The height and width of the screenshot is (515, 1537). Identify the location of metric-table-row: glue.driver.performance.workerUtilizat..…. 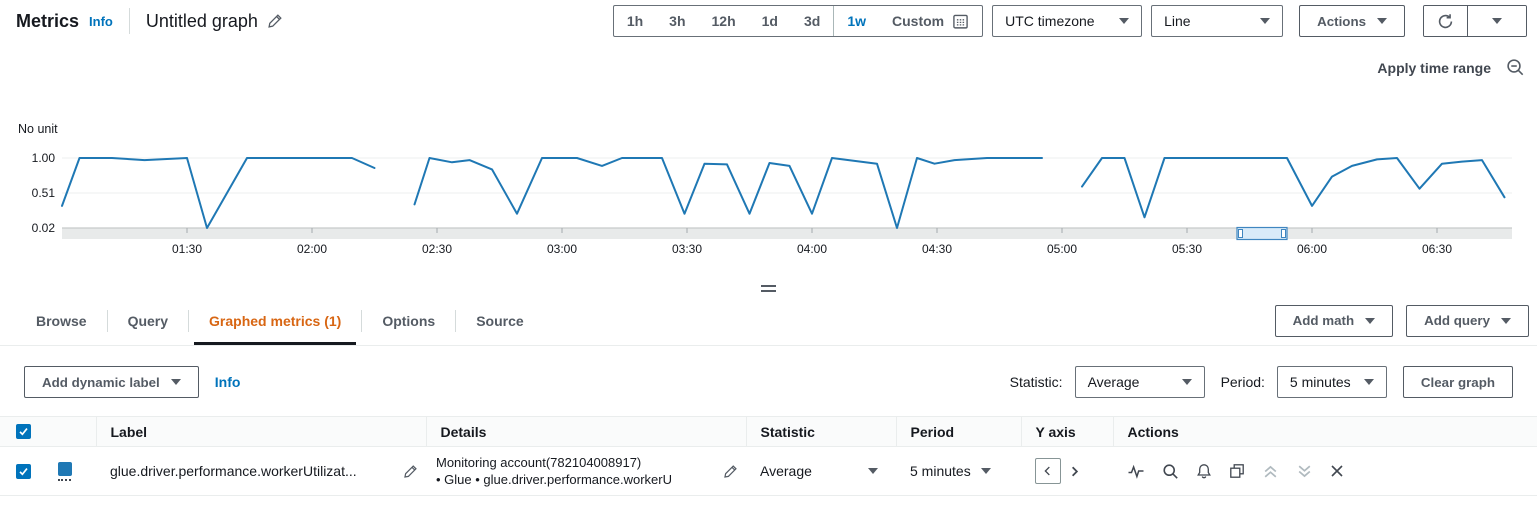
(768, 471).